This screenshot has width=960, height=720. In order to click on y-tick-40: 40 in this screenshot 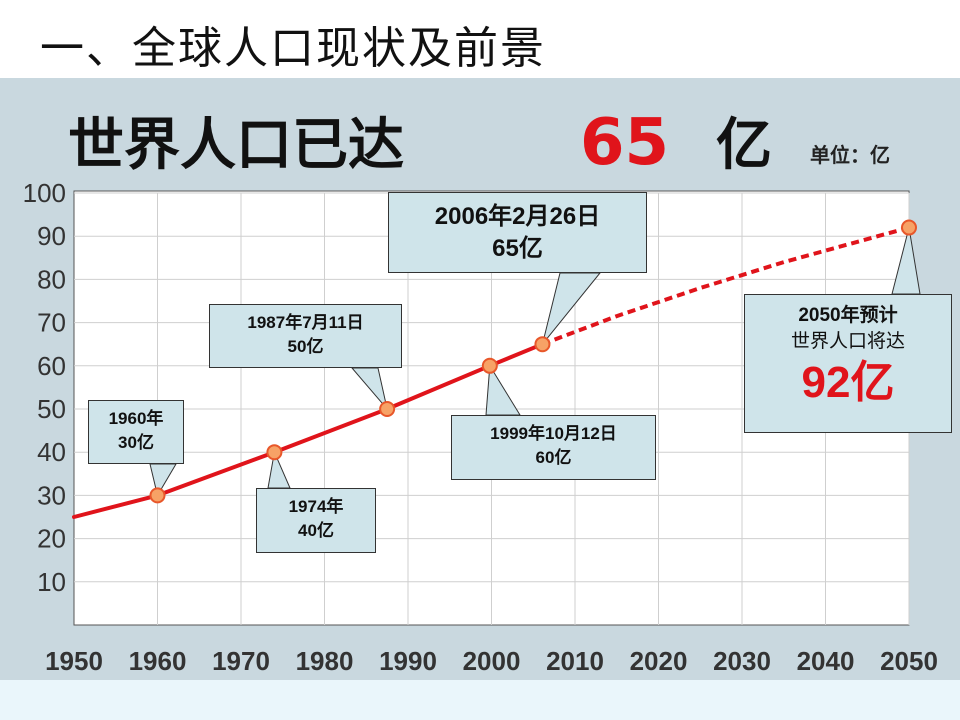, I will do `click(51, 452)`.